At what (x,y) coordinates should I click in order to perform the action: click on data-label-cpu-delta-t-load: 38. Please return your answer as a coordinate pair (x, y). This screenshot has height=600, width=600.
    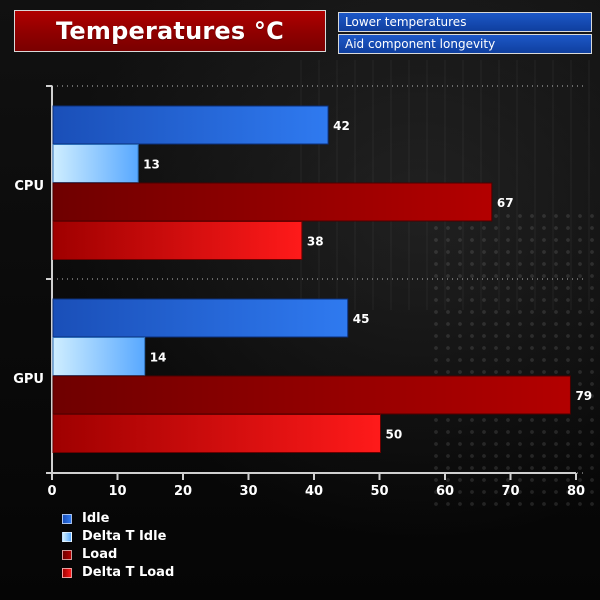
    Looking at the image, I should click on (315, 242).